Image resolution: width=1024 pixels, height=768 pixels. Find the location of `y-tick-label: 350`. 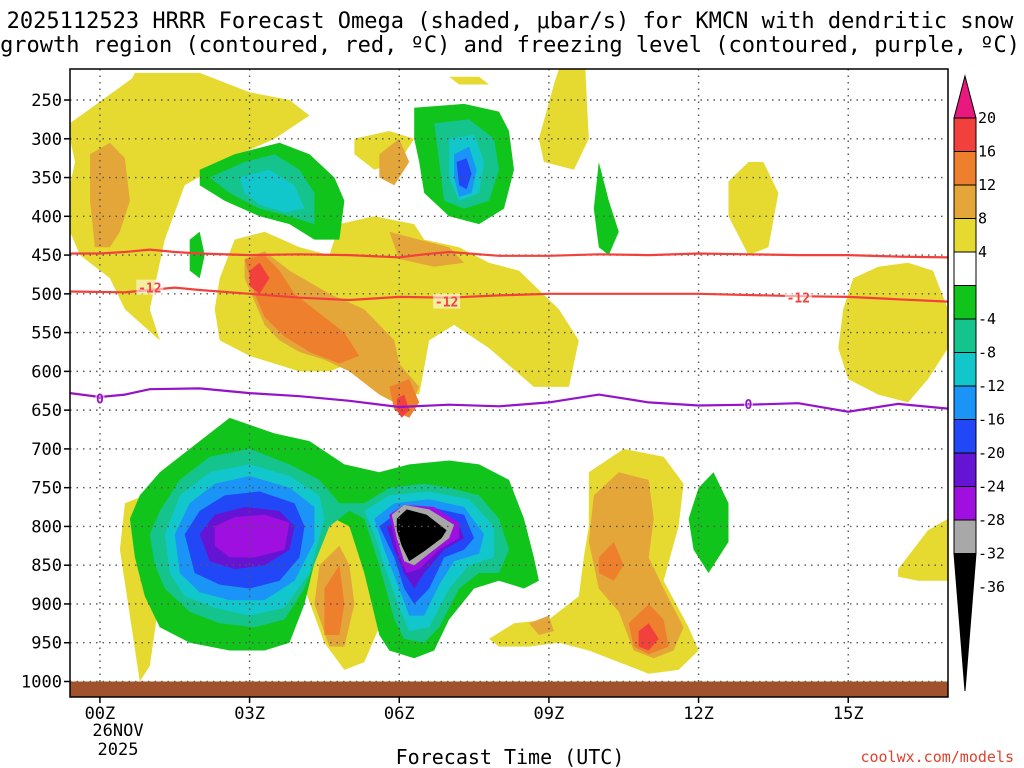

y-tick-label: 350 is located at coordinates (46, 179).